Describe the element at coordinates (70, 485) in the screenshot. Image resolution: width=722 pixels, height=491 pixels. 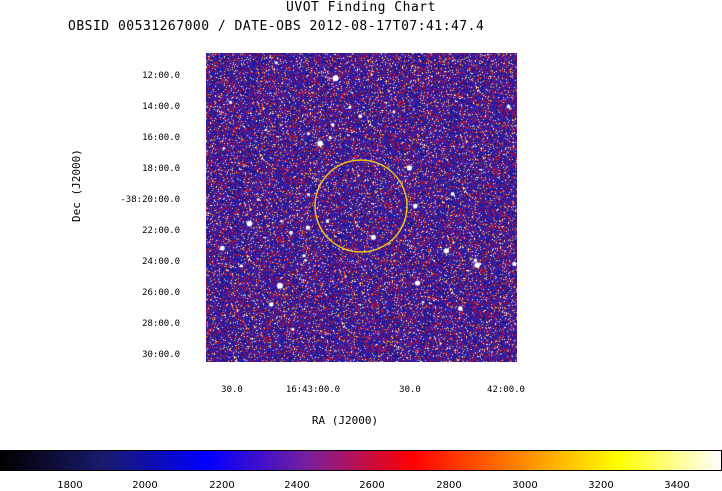
I see `colorbar-tick-label: 1800` at that location.